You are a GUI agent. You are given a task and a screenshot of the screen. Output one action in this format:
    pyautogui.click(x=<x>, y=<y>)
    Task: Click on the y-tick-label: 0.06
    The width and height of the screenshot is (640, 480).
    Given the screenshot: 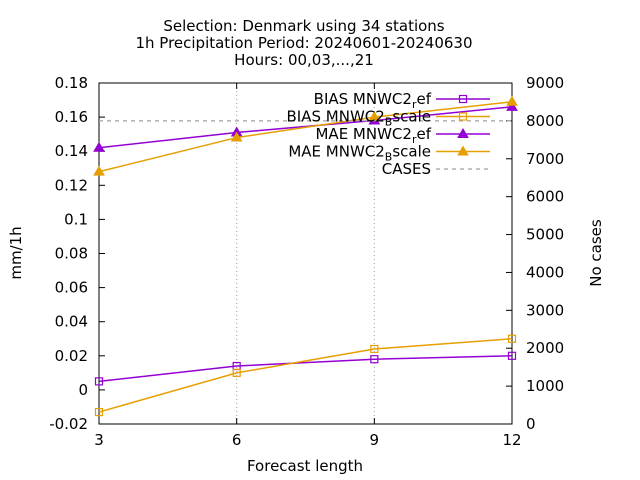 What is the action you would take?
    pyautogui.click(x=71, y=288)
    